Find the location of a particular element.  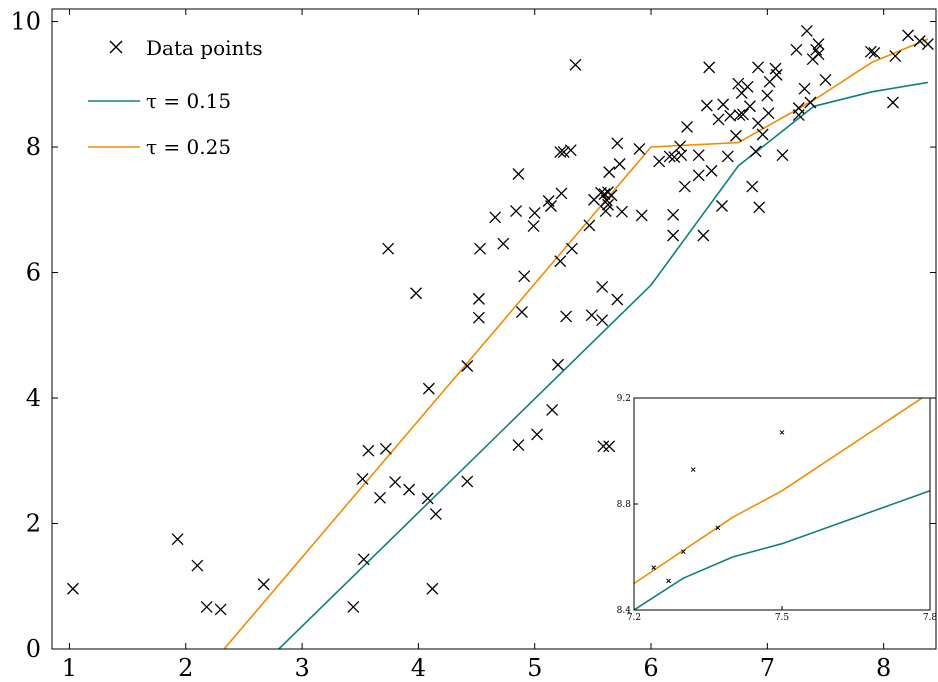

inset-fit-lines is located at coordinates (782, 504).